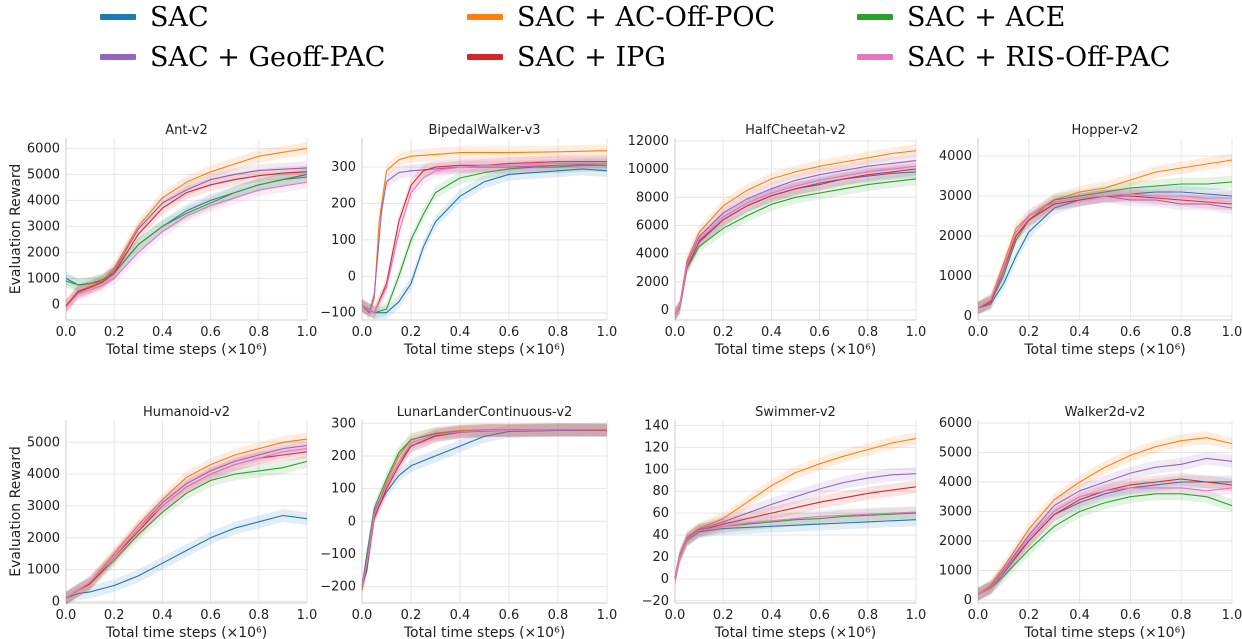 The width and height of the screenshot is (1242, 639). What do you see at coordinates (655, 601) in the screenshot?
I see `y-tick-label: −20` at bounding box center [655, 601].